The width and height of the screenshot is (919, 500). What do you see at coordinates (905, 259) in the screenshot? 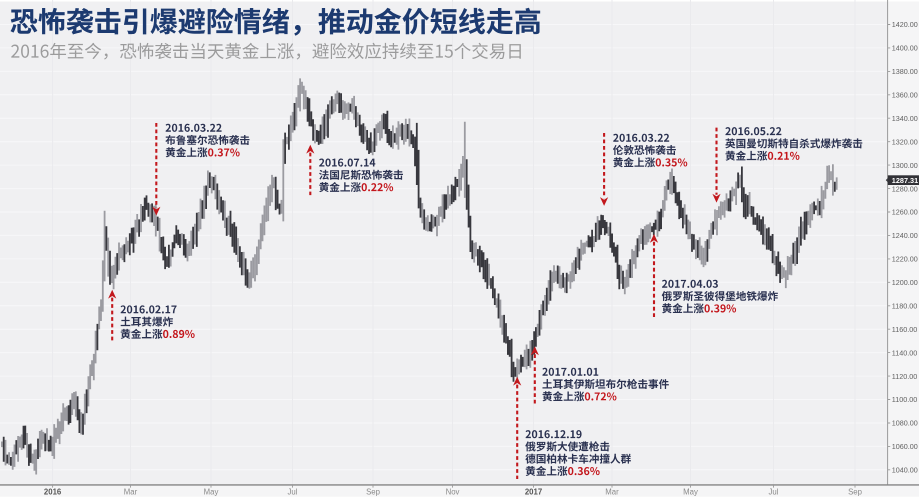
I see `svg-text: 1220.00` at bounding box center [905, 259].